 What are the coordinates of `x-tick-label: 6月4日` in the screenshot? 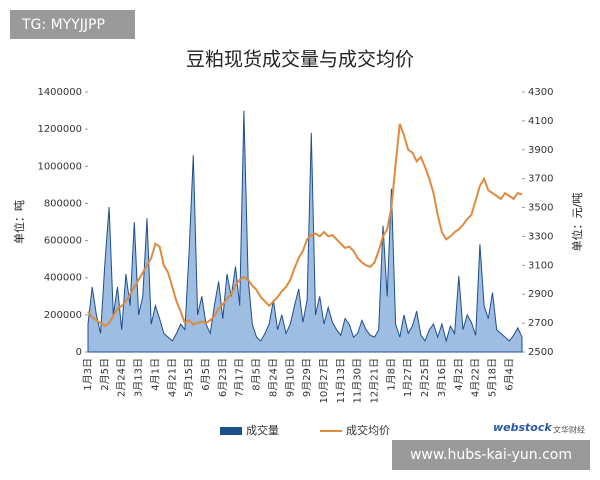 It's located at (509, 374).